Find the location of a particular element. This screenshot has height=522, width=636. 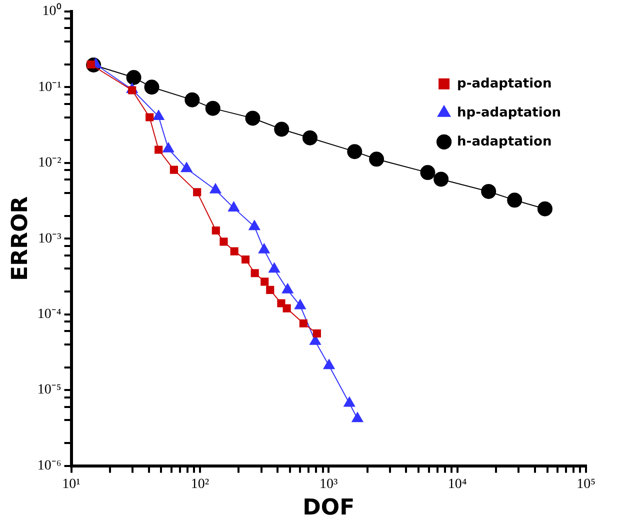

y-axis-title: ERROR is located at coordinates (20, 238).